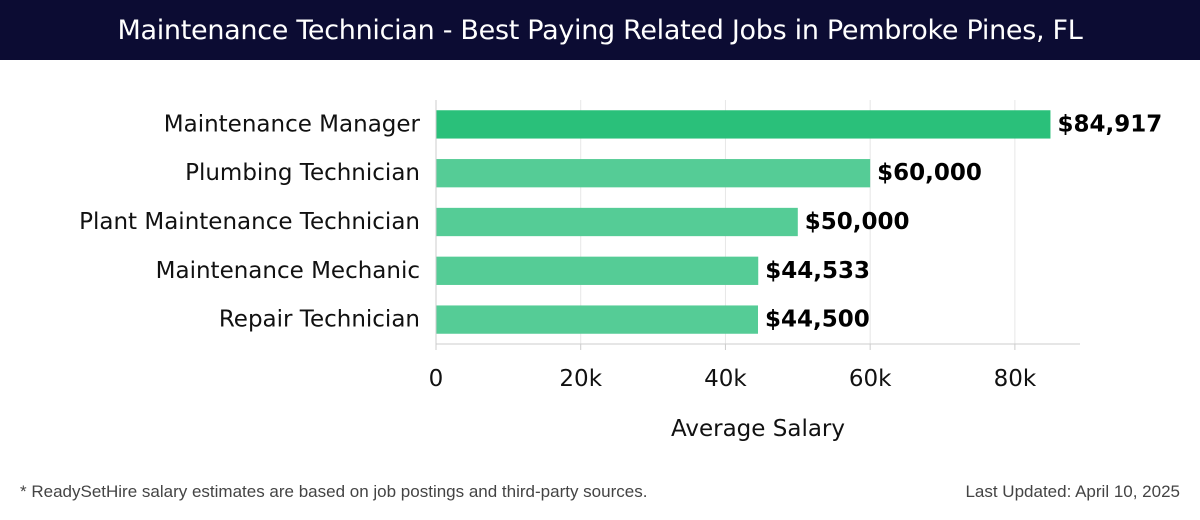 The width and height of the screenshot is (1200, 520). Describe the element at coordinates (580, 379) in the screenshot. I see `x-tick-label: 20k` at that location.